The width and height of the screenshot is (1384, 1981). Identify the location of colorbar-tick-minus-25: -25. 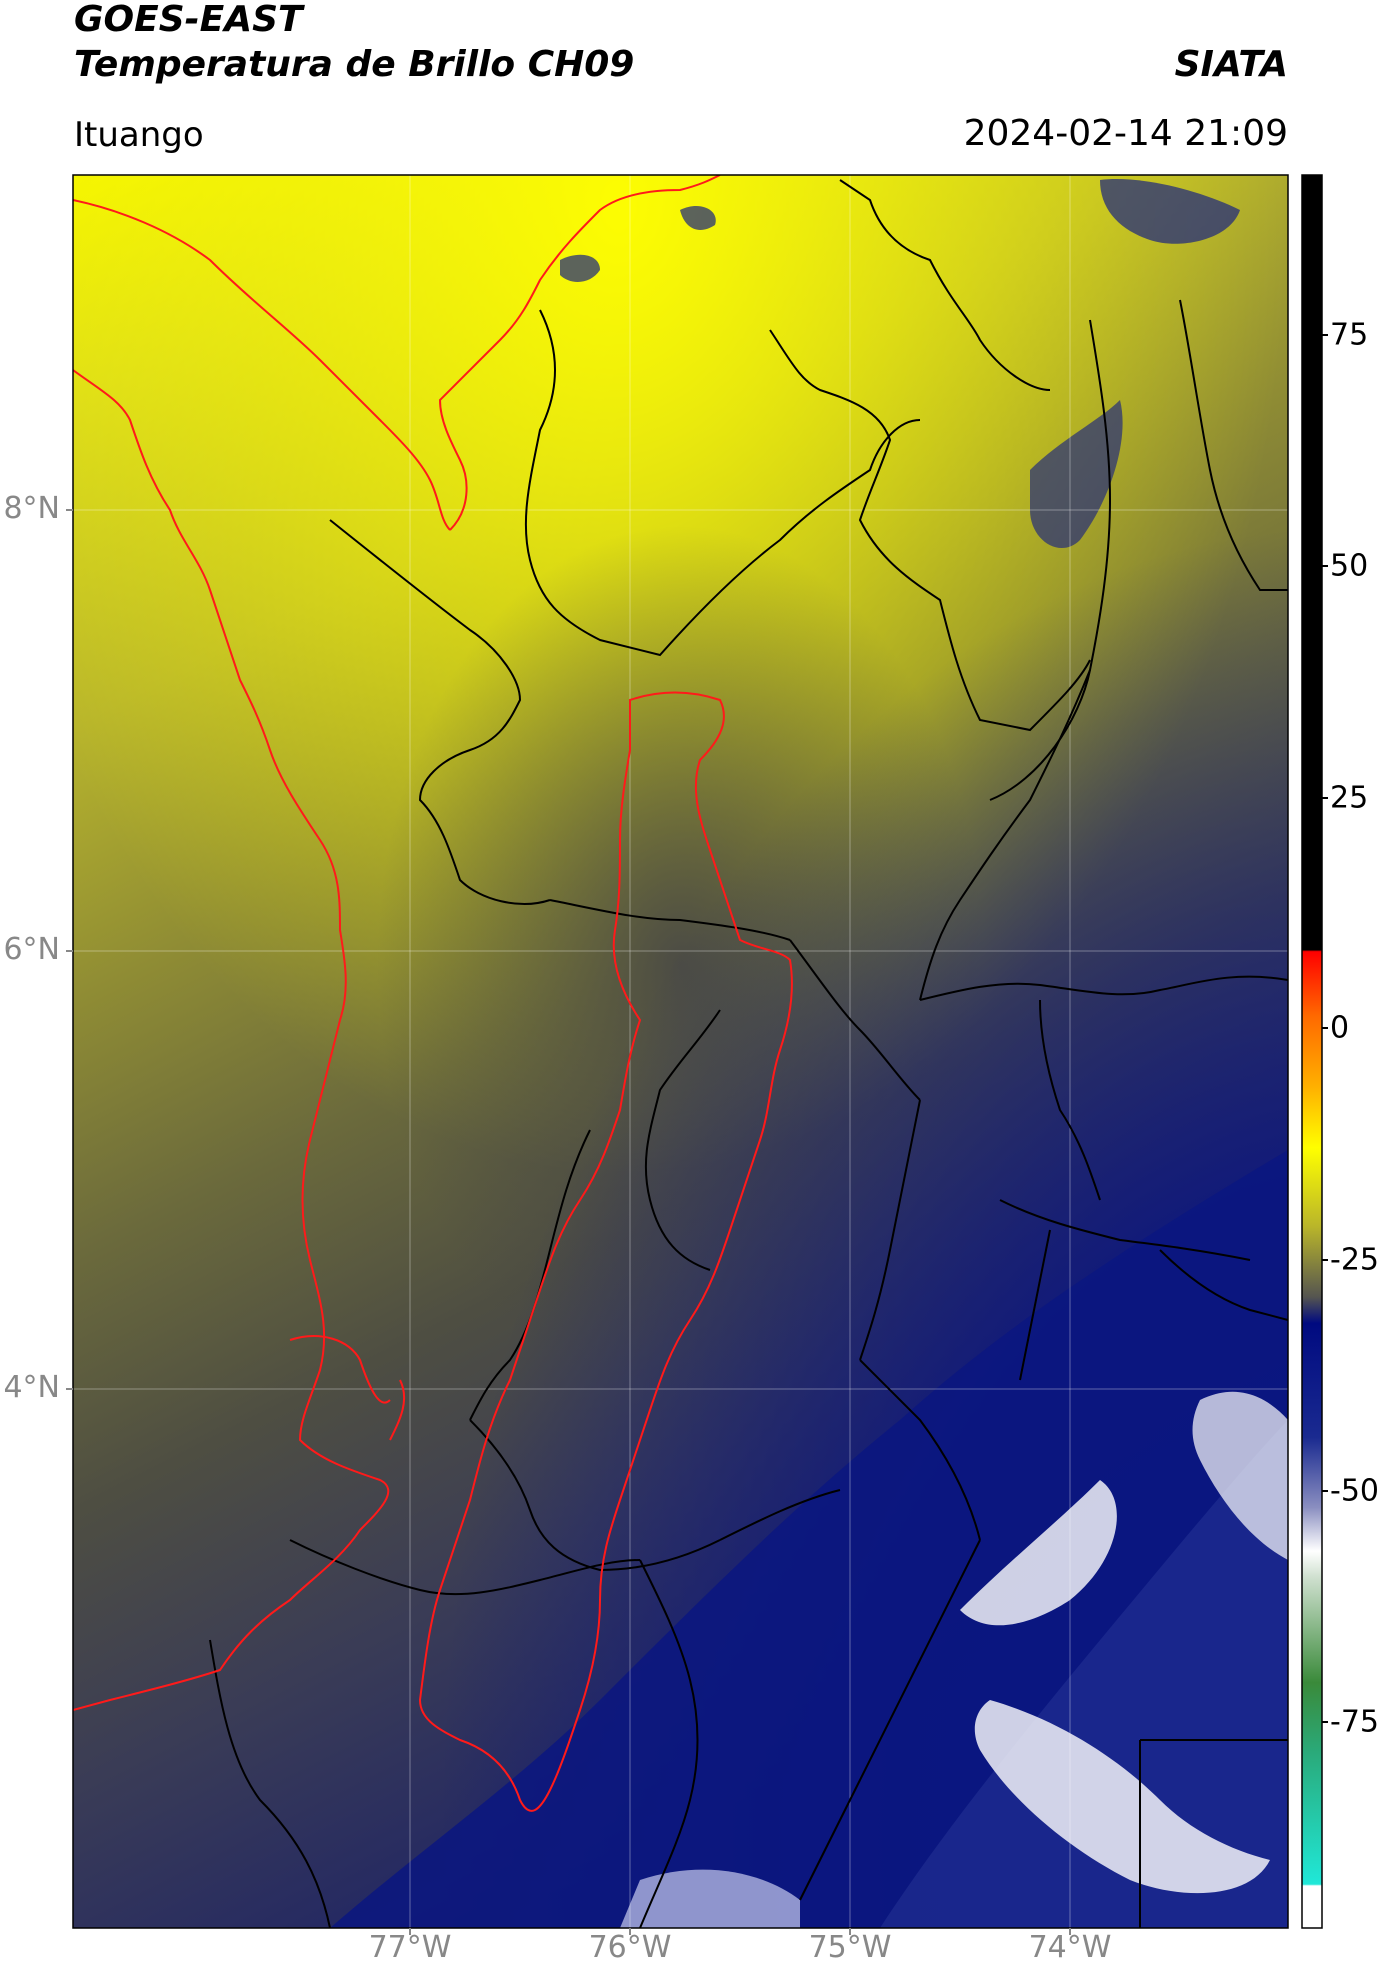
(1354, 1260).